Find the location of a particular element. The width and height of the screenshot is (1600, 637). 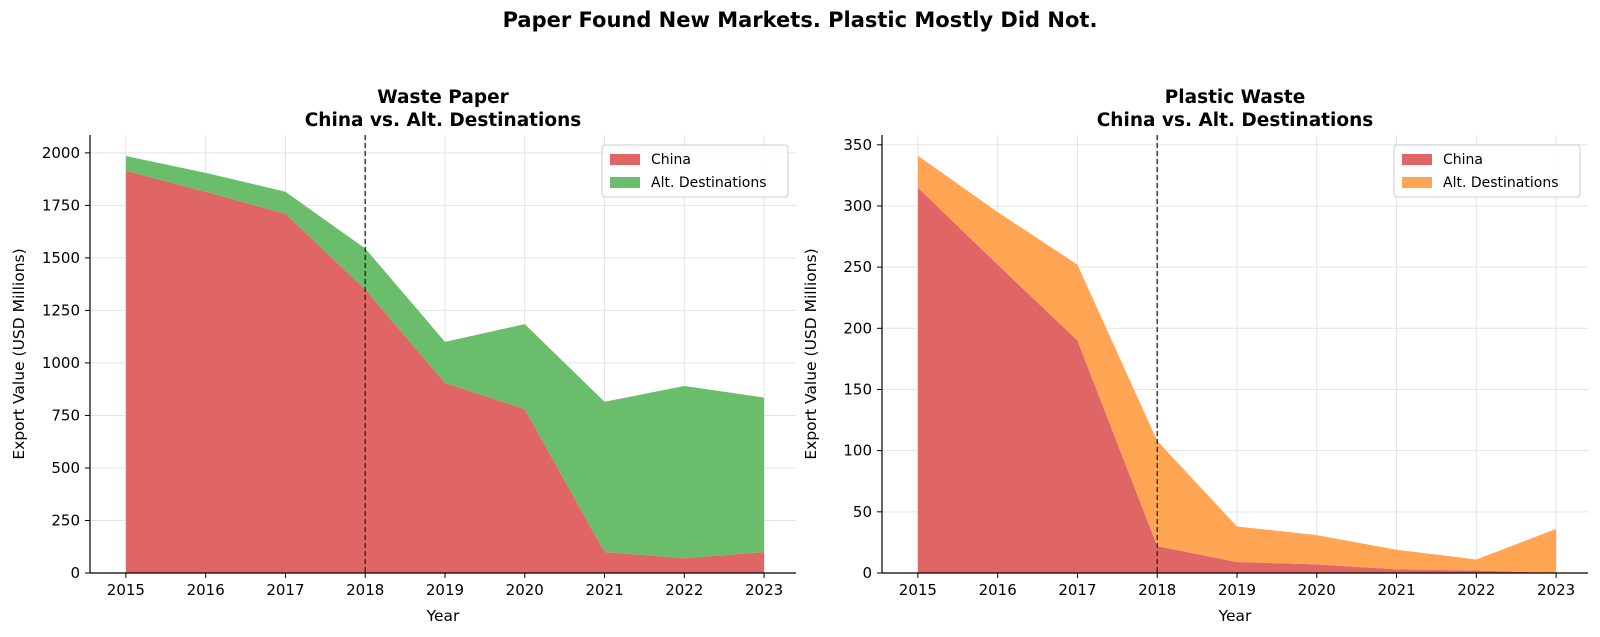

panel-title-line: Waste Paper is located at coordinates (443, 97).